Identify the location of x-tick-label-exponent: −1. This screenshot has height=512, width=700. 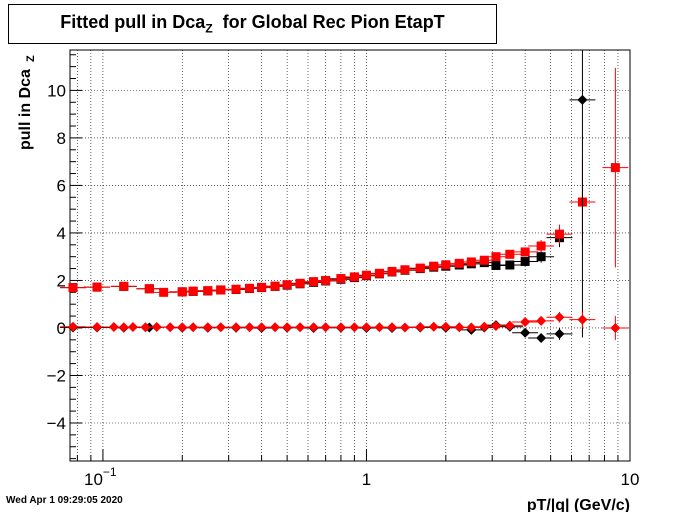
(110, 472).